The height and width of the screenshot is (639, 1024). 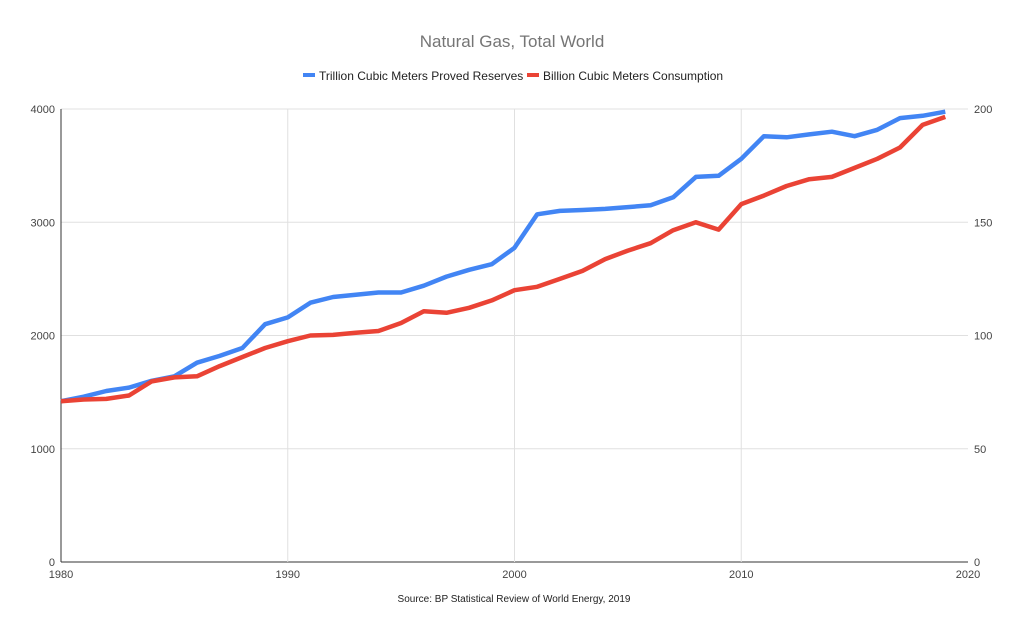 What do you see at coordinates (61, 575) in the screenshot?
I see `x-axis-tick-label: 1980` at bounding box center [61, 575].